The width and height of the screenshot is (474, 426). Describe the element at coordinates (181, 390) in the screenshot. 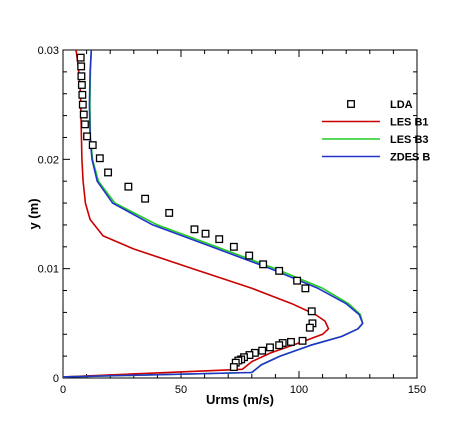

I see `x-tick-label: 50` at that location.